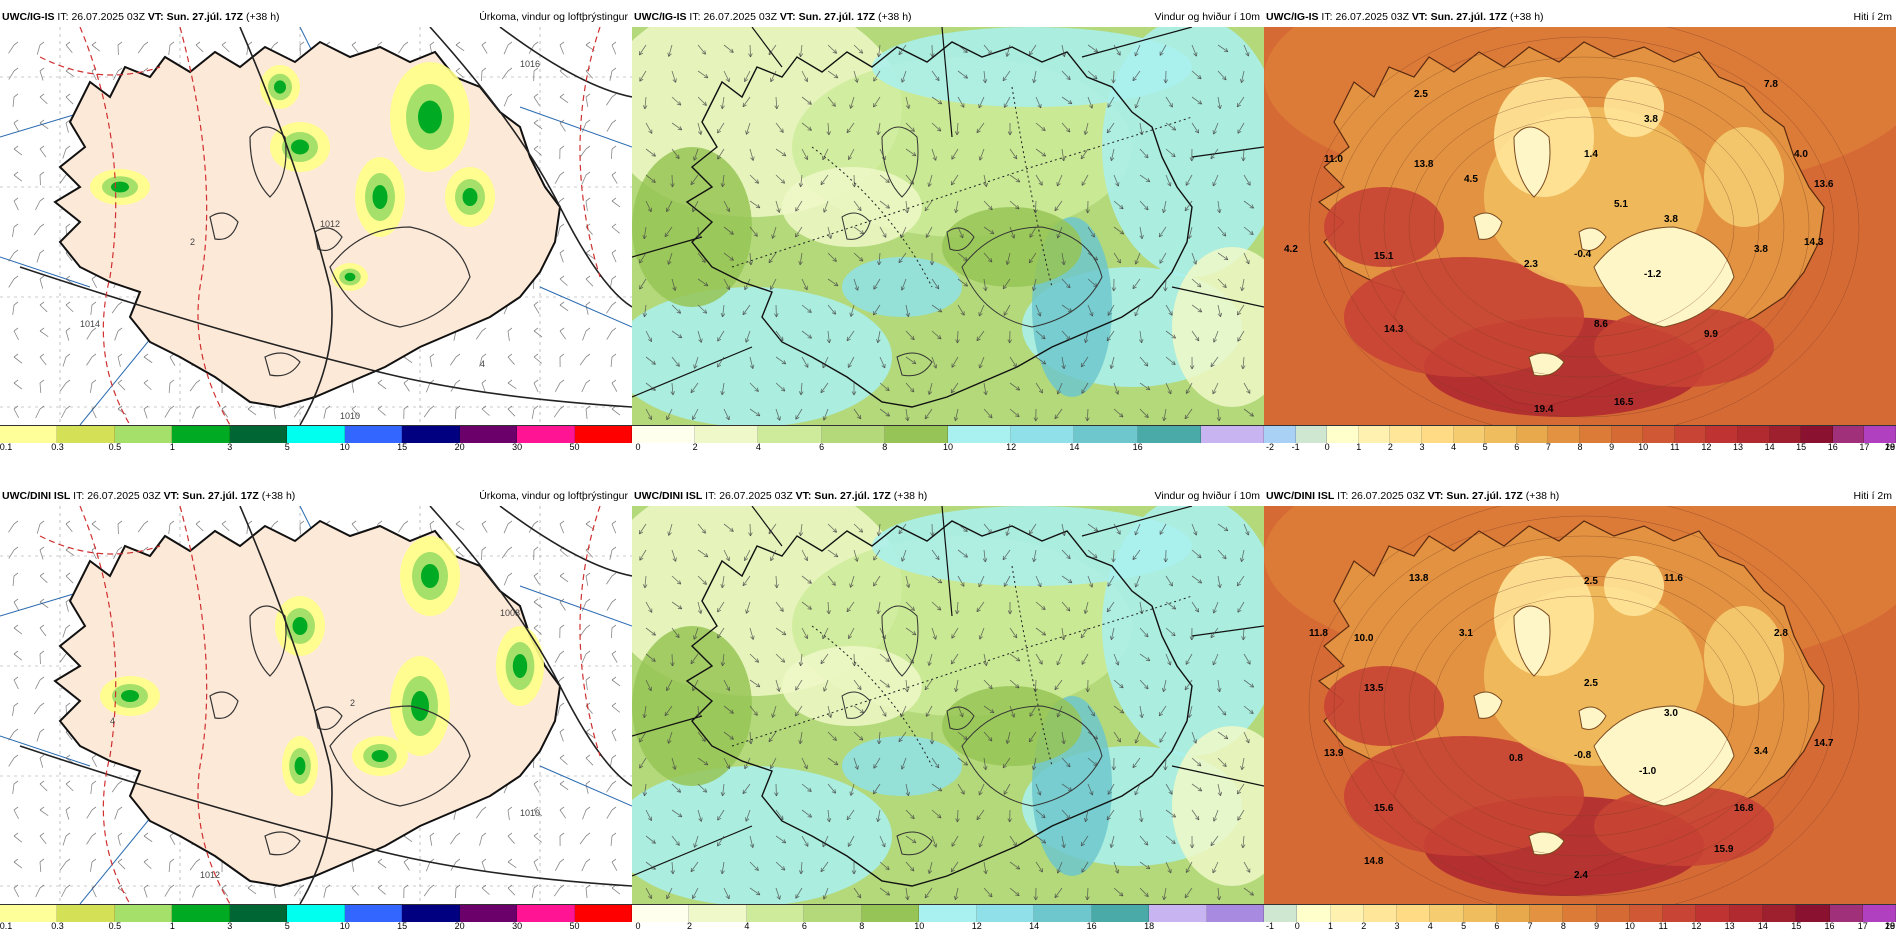 This screenshot has width=1900, height=950. Describe the element at coordinates (939, 703) in the screenshot. I see `iceland-coastline` at that location.